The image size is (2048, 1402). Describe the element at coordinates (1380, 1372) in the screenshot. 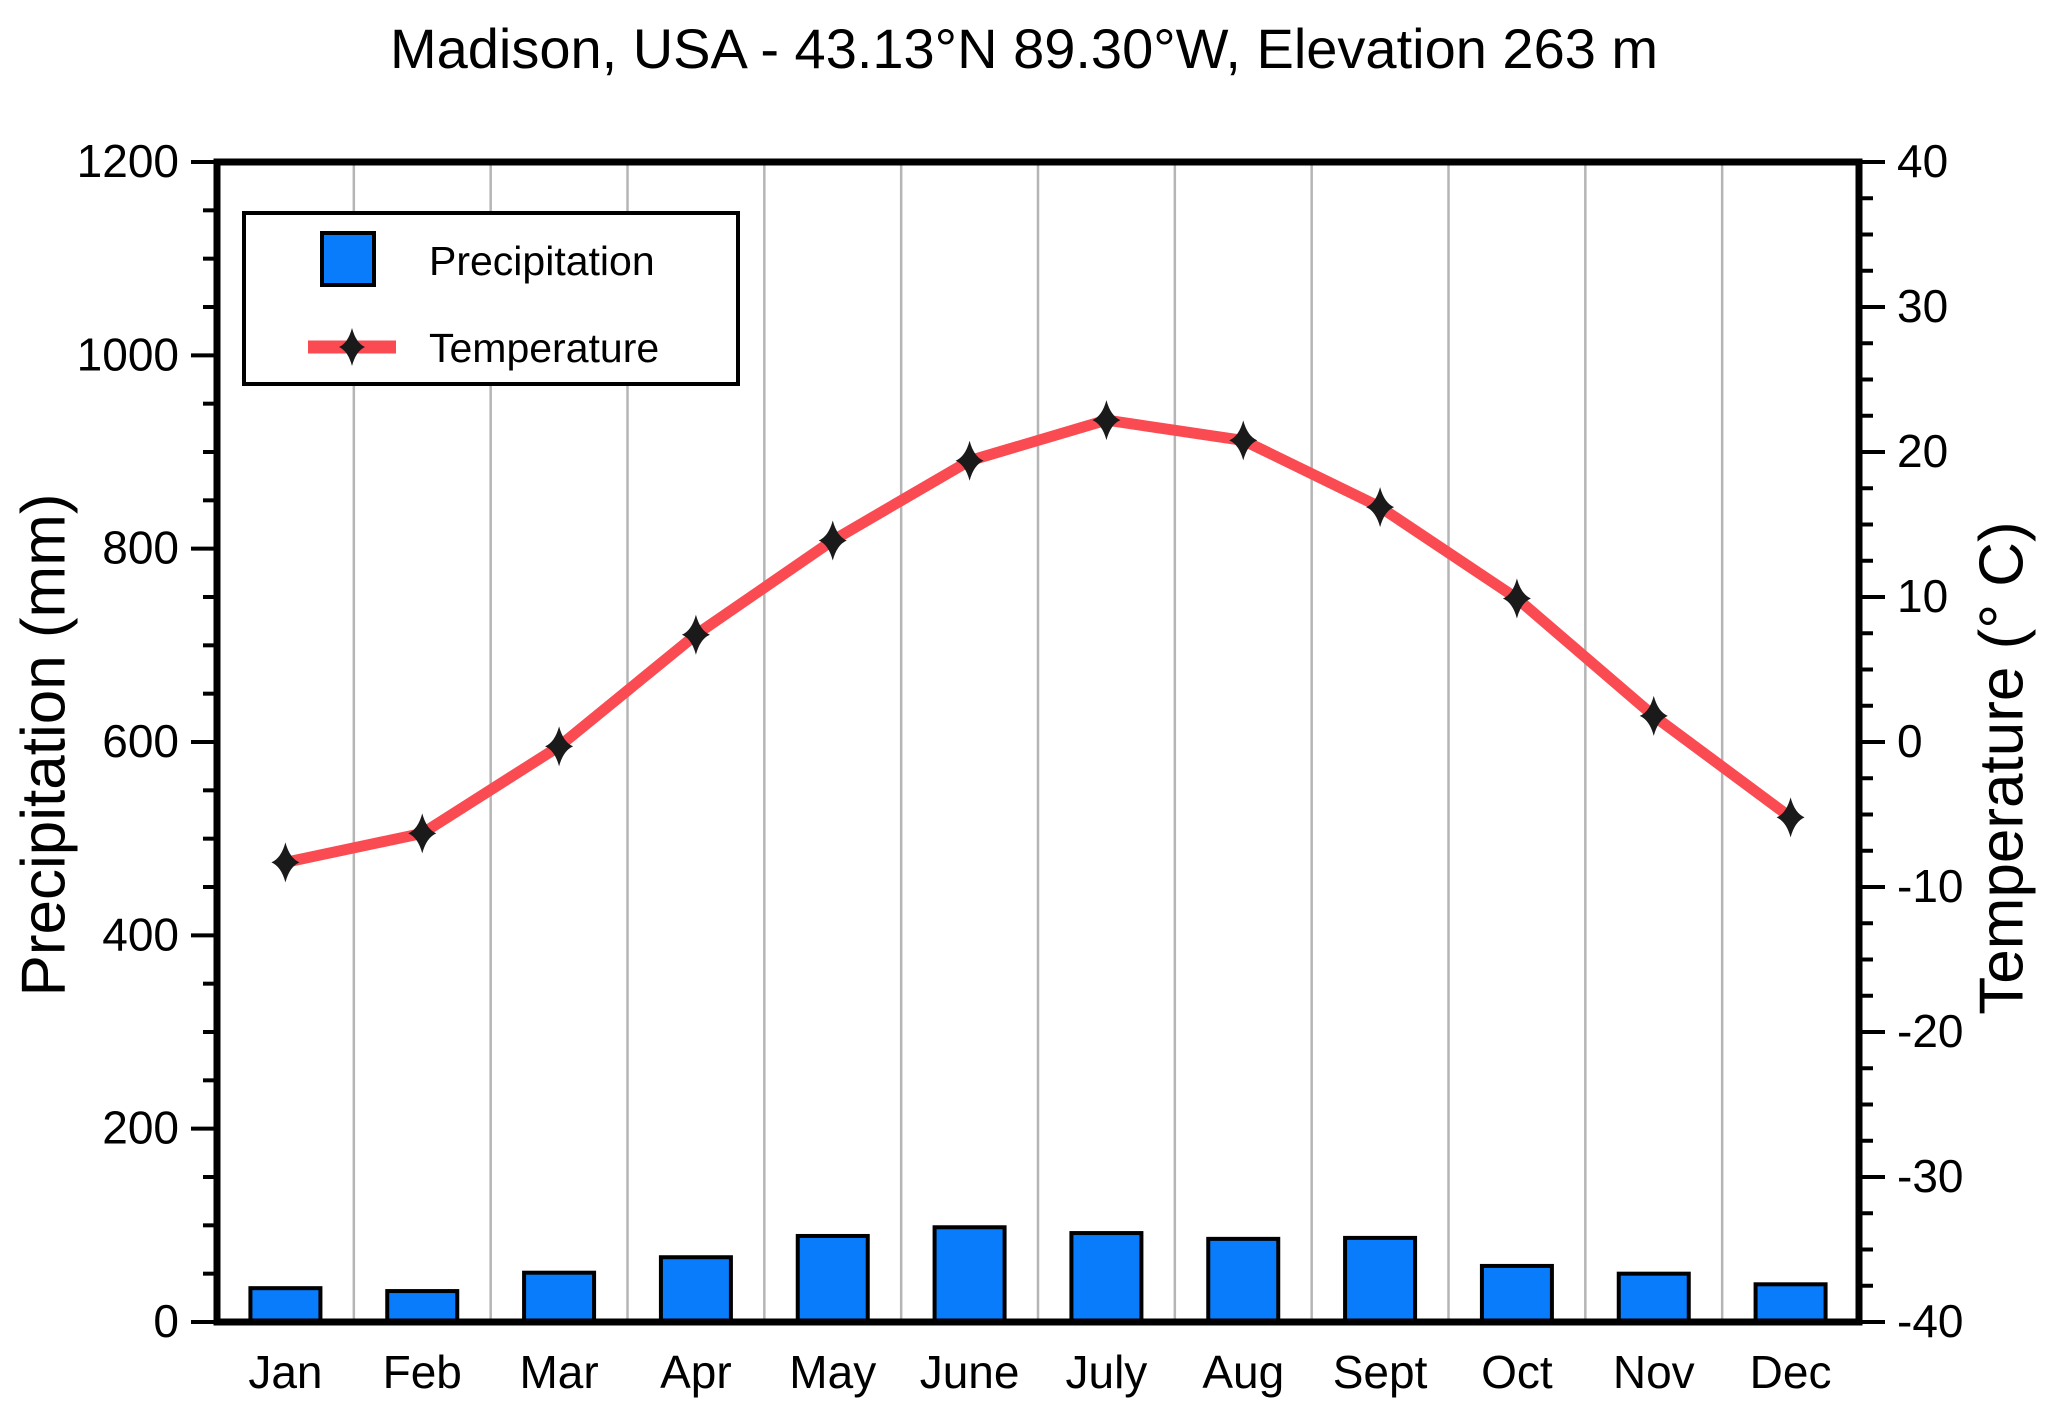

I see `month-label: Sept` at that location.